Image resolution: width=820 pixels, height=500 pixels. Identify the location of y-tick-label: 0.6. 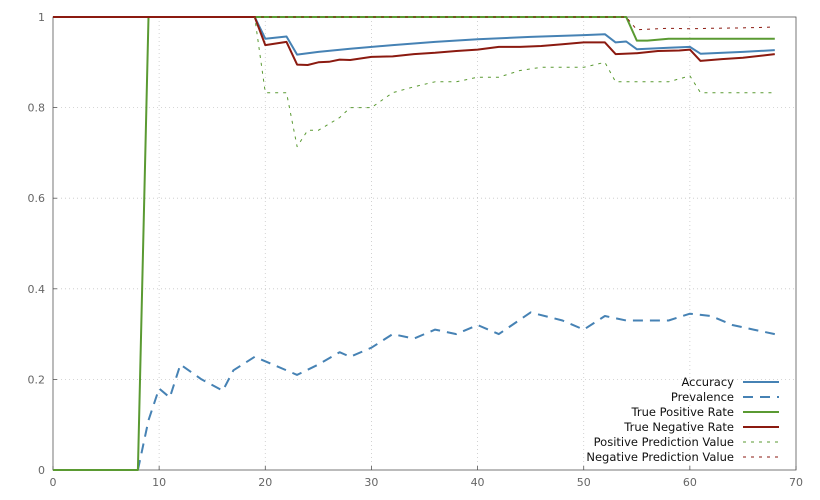
(37, 198).